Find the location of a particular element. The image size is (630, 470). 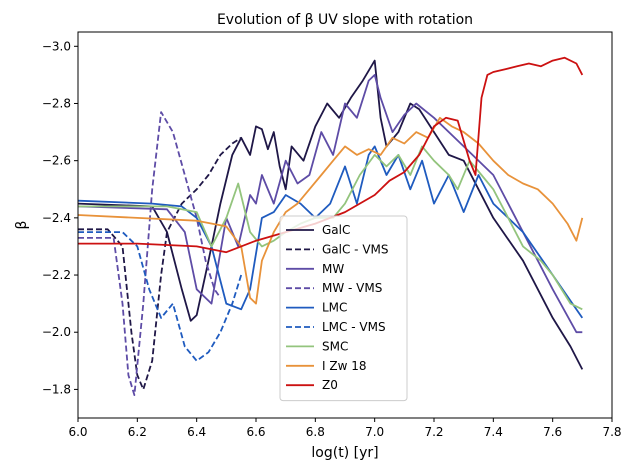

series-line-mw-vms is located at coordinates (150, 254).